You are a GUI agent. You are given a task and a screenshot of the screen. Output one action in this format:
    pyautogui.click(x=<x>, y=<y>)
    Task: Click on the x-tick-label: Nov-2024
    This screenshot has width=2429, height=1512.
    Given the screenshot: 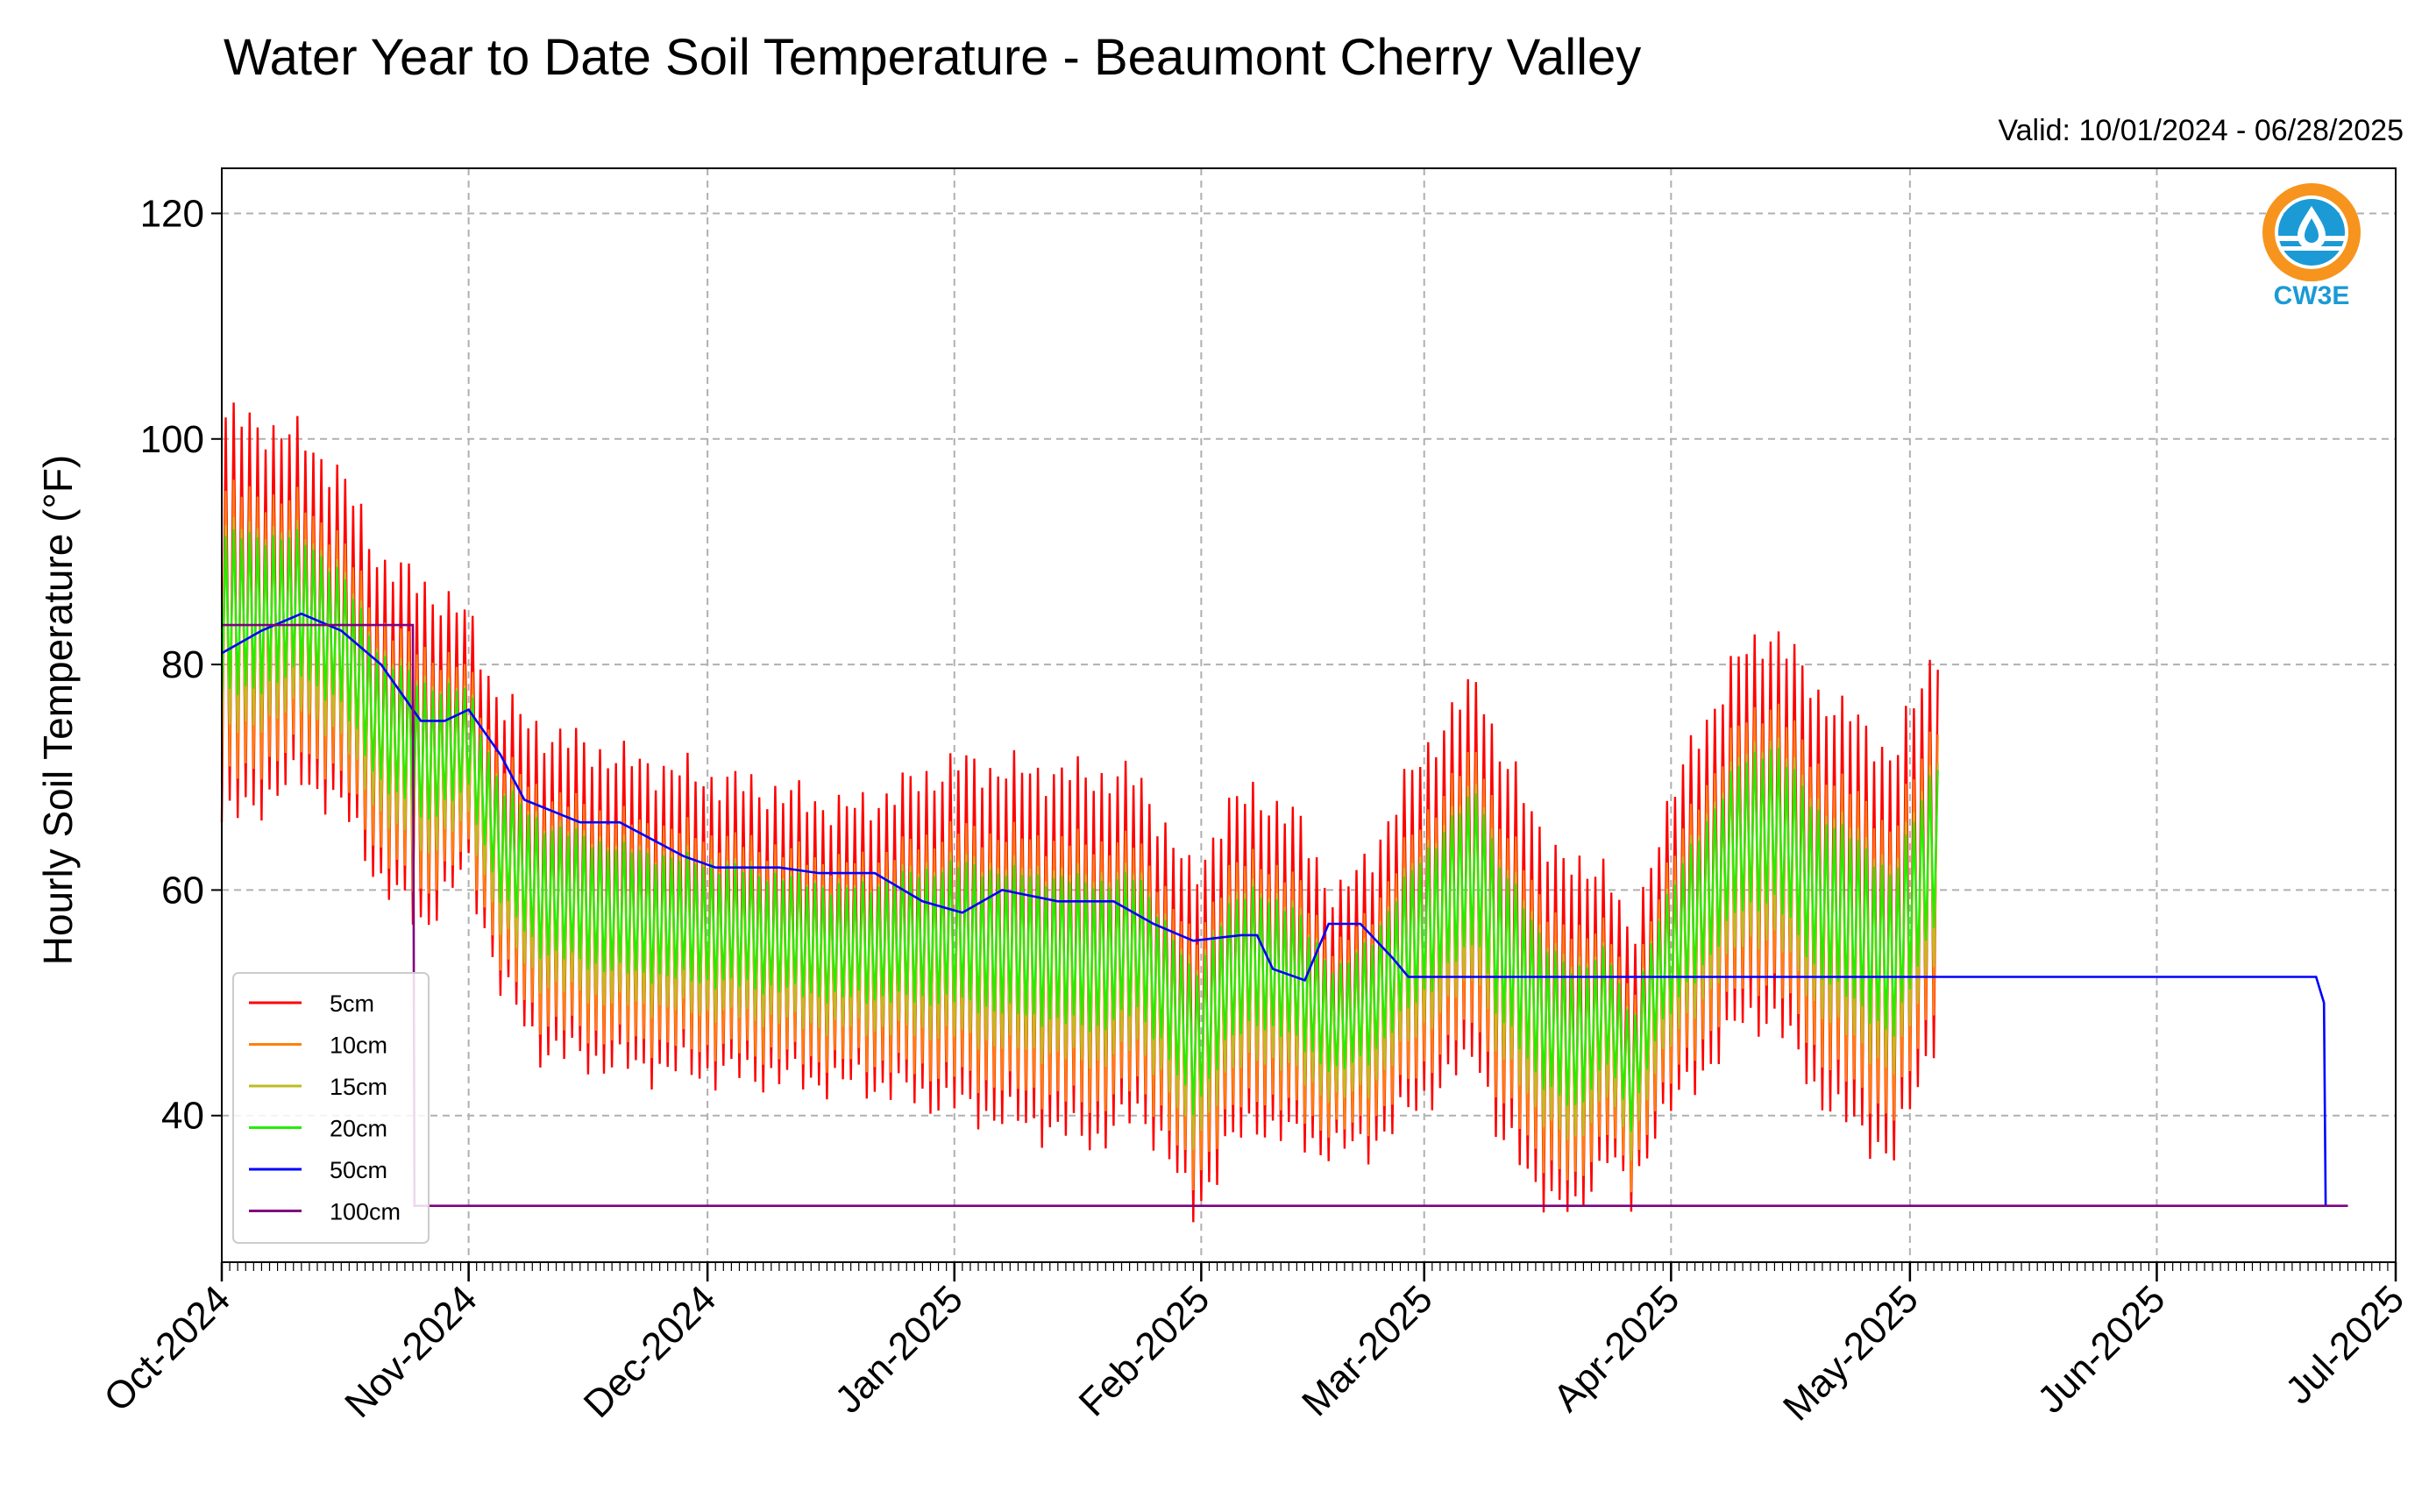 What is the action you would take?
    pyautogui.click(x=412, y=1351)
    